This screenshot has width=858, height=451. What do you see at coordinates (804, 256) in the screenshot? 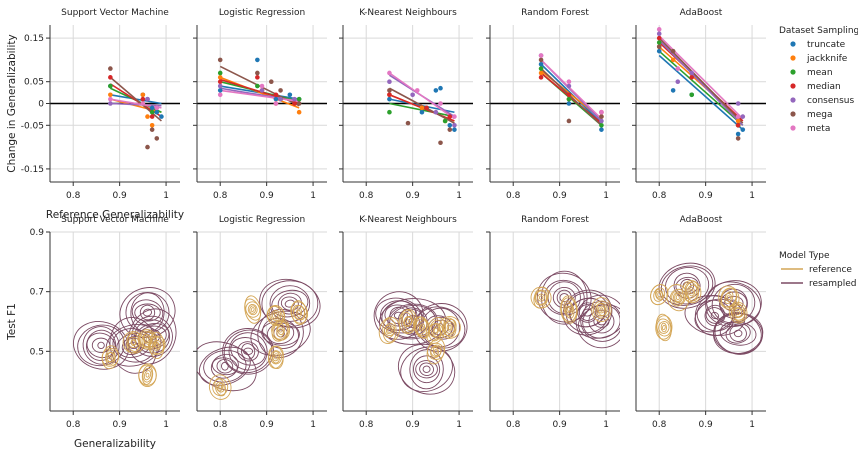
I see `legend-title: Model Type` at bounding box center [804, 256].